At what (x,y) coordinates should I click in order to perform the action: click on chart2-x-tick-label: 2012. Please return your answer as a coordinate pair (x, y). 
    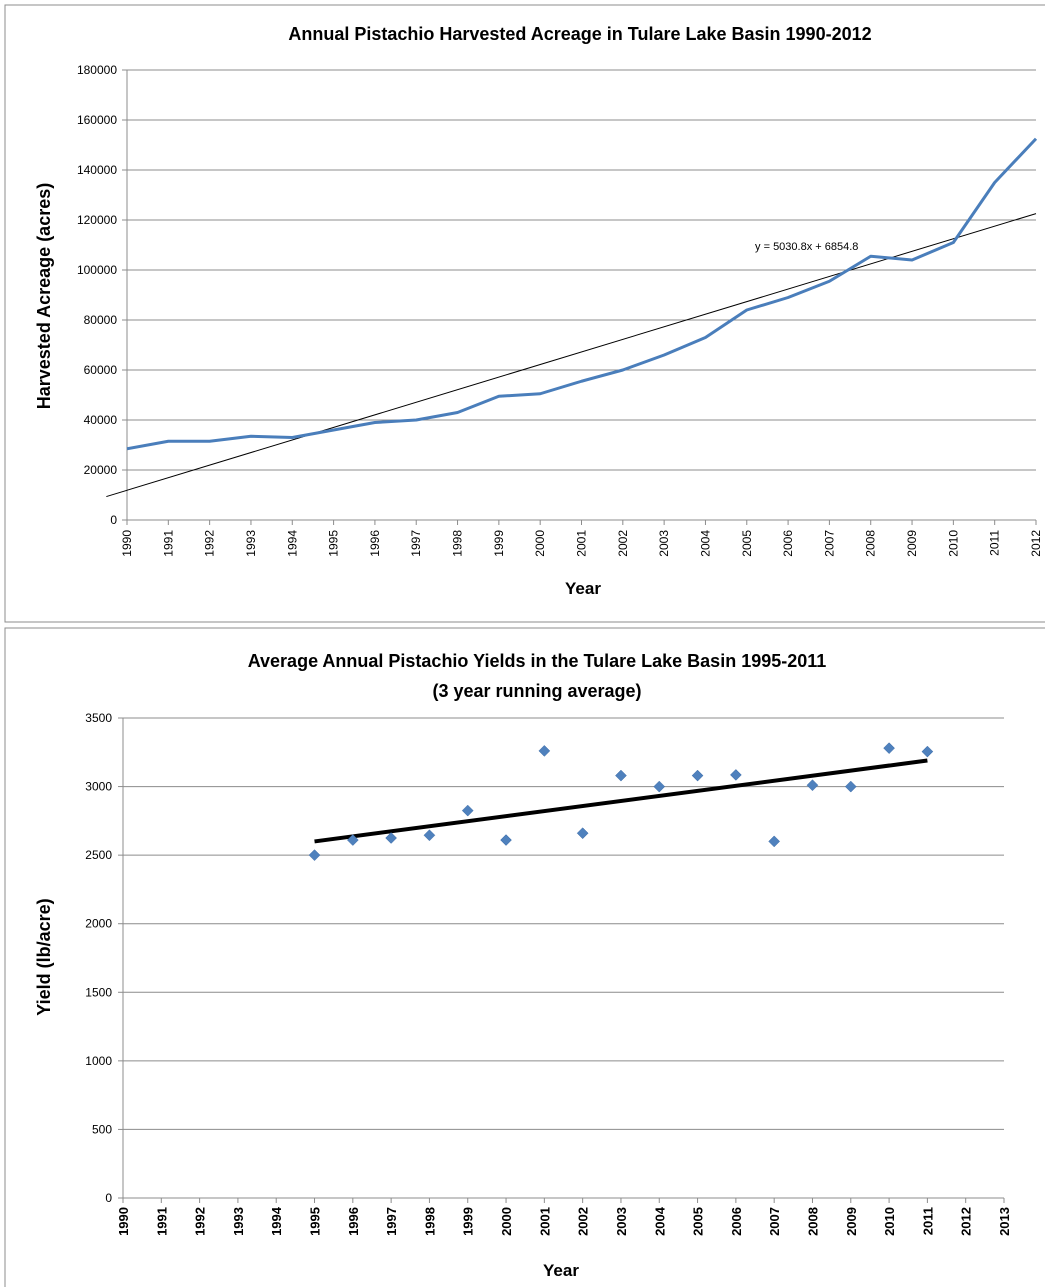
    Looking at the image, I should click on (966, 1221).